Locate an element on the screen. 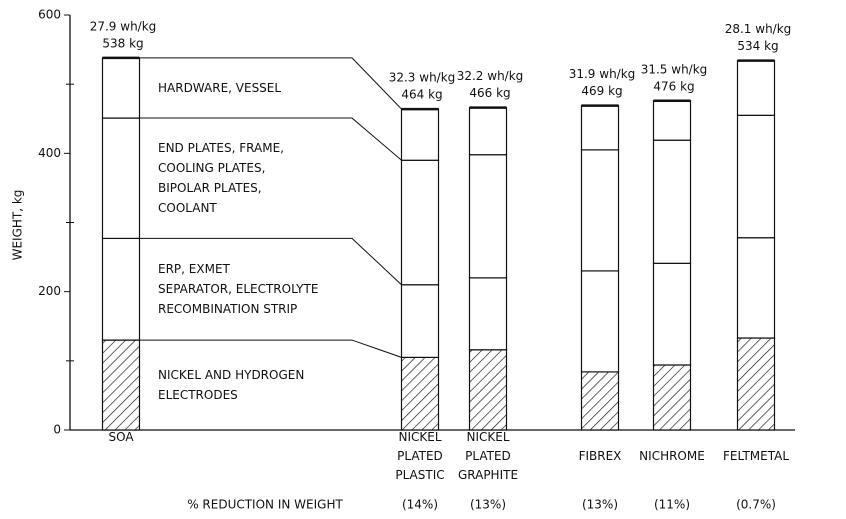 This screenshot has height=519, width=846. top-label: 538 kg is located at coordinates (122, 43).